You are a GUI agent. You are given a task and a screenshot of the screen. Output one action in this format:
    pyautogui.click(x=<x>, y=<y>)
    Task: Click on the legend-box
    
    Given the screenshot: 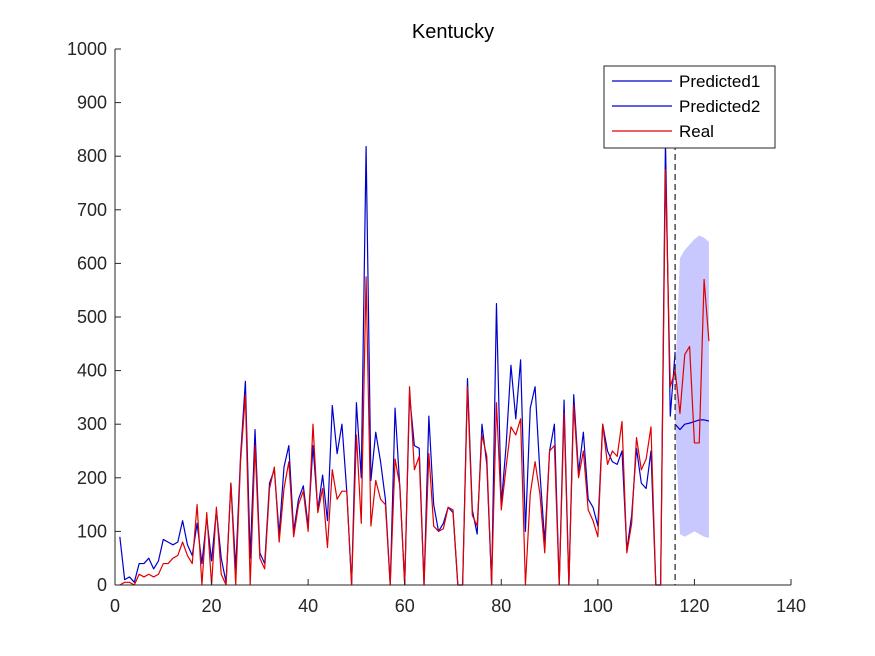 What is the action you would take?
    pyautogui.click(x=689, y=107)
    